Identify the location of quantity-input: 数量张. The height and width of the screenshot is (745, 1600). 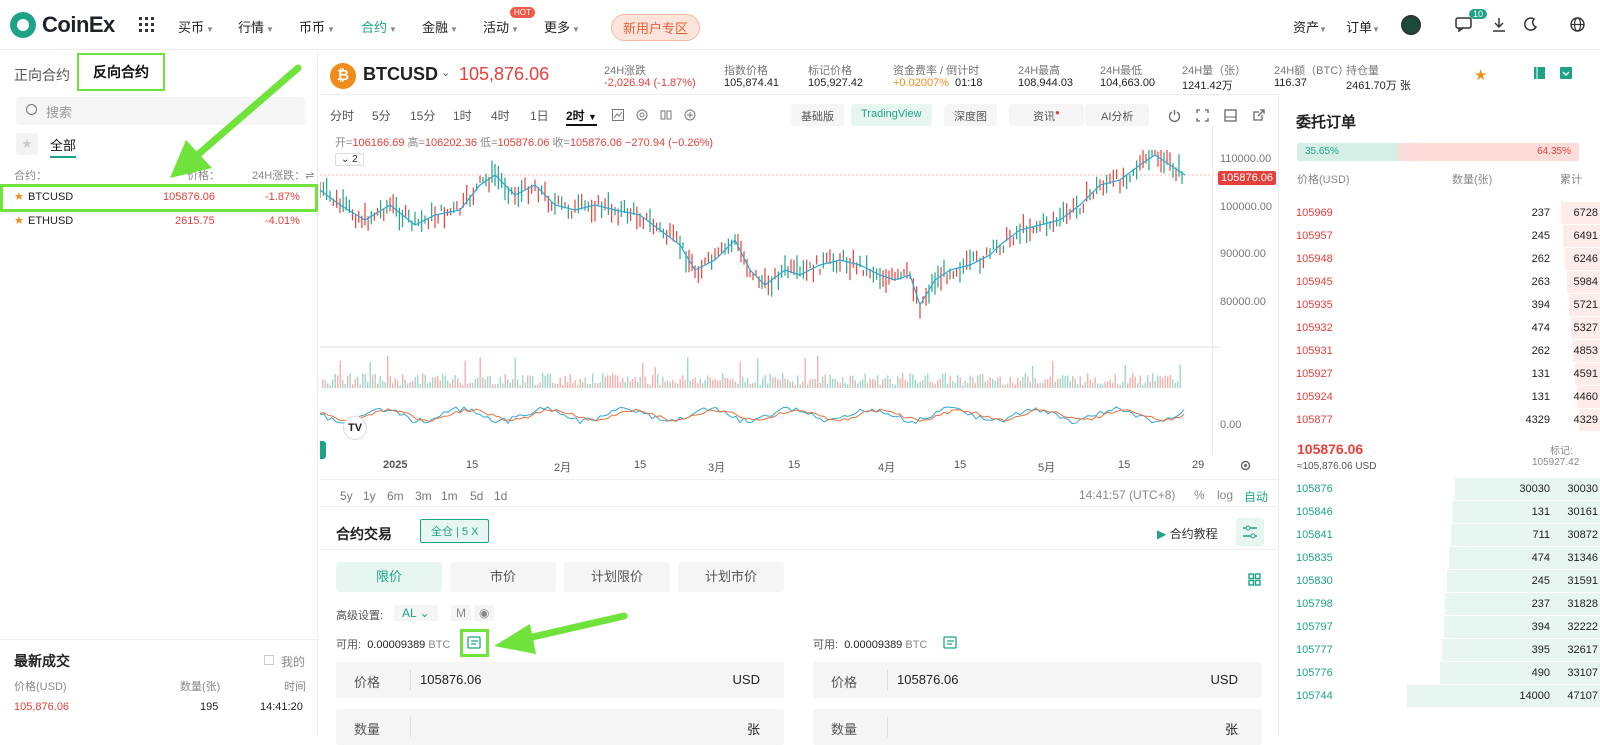
(560, 727).